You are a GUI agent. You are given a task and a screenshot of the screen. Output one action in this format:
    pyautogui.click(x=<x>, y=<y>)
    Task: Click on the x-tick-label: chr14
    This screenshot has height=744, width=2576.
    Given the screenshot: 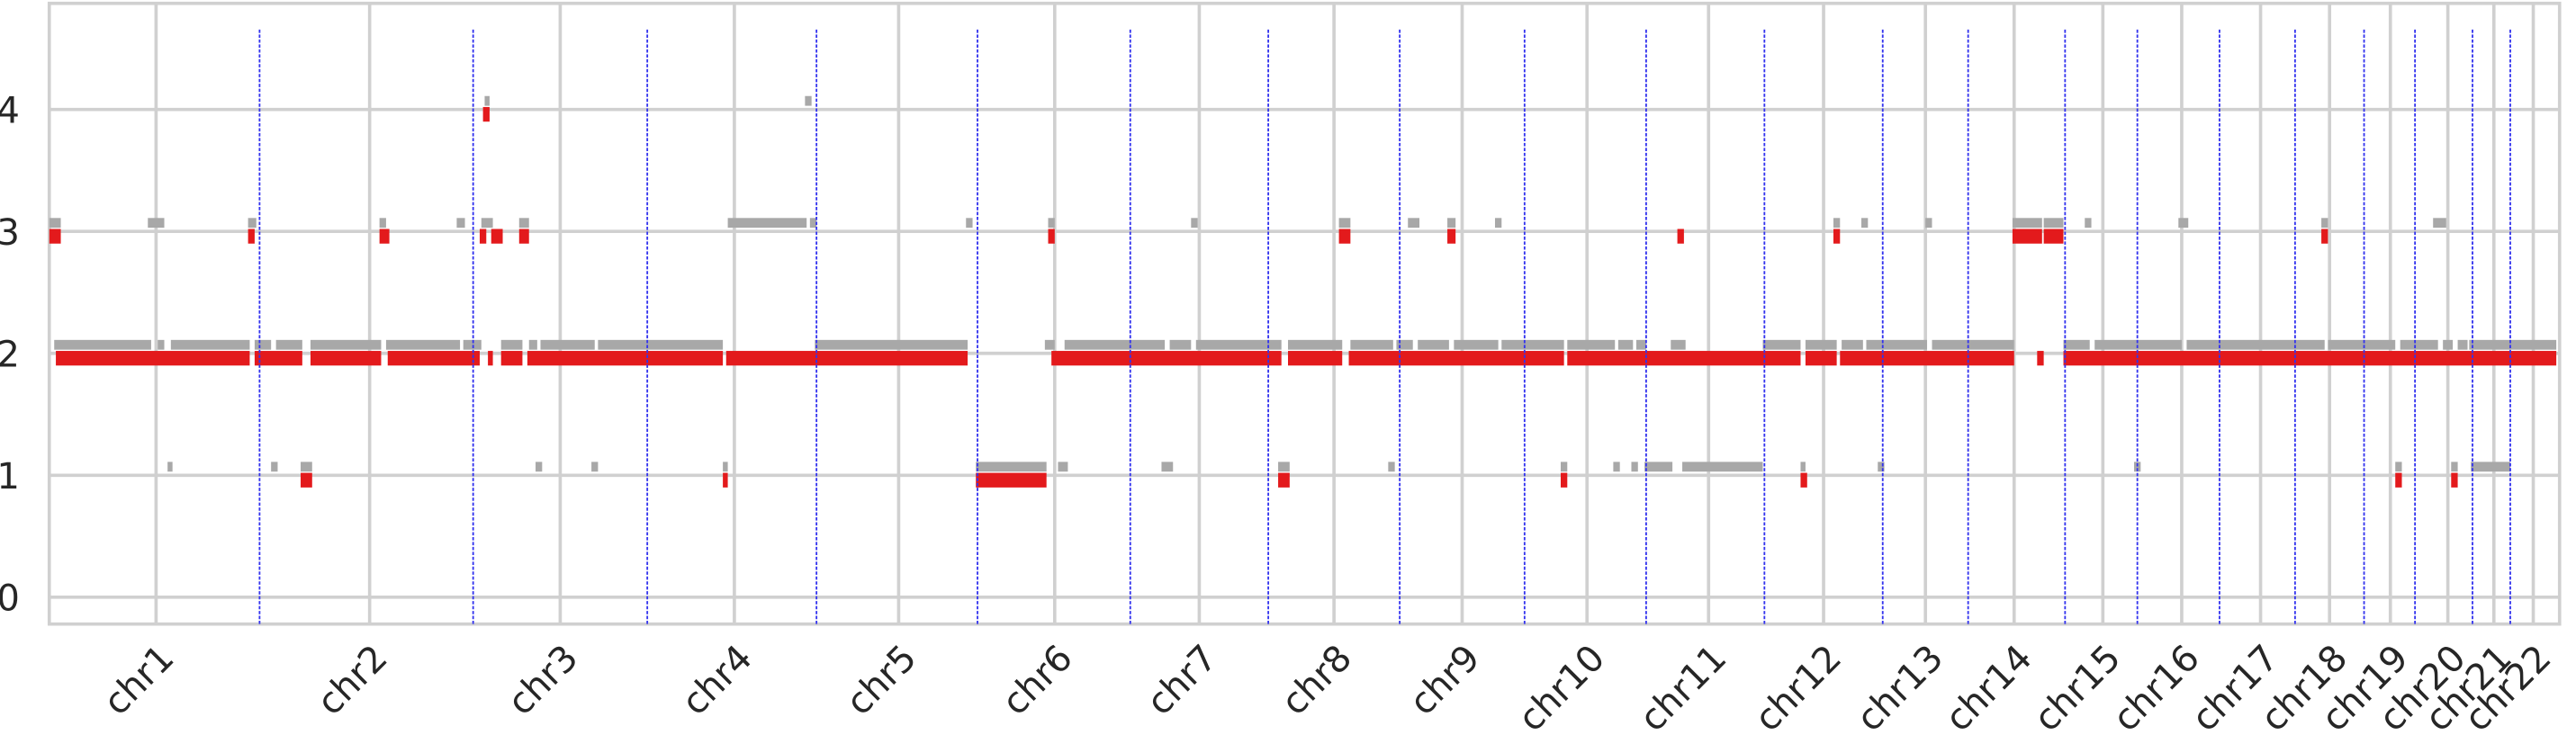 What is the action you would take?
    pyautogui.click(x=1989, y=688)
    